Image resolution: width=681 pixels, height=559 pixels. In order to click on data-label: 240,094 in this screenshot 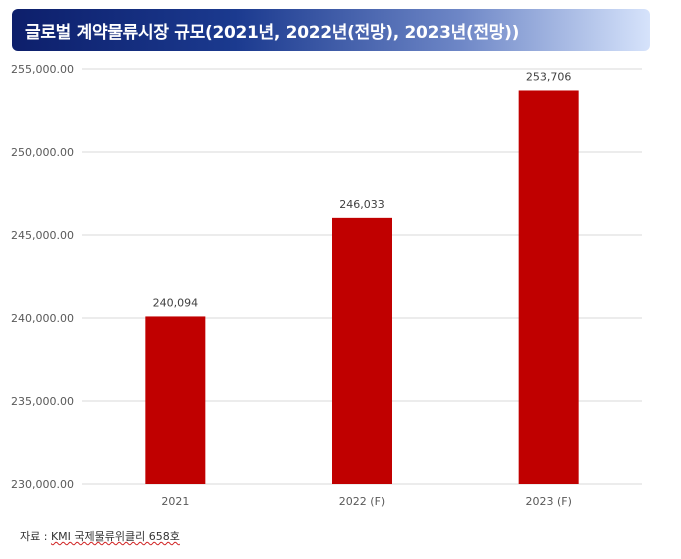, I will do `click(176, 302)`.